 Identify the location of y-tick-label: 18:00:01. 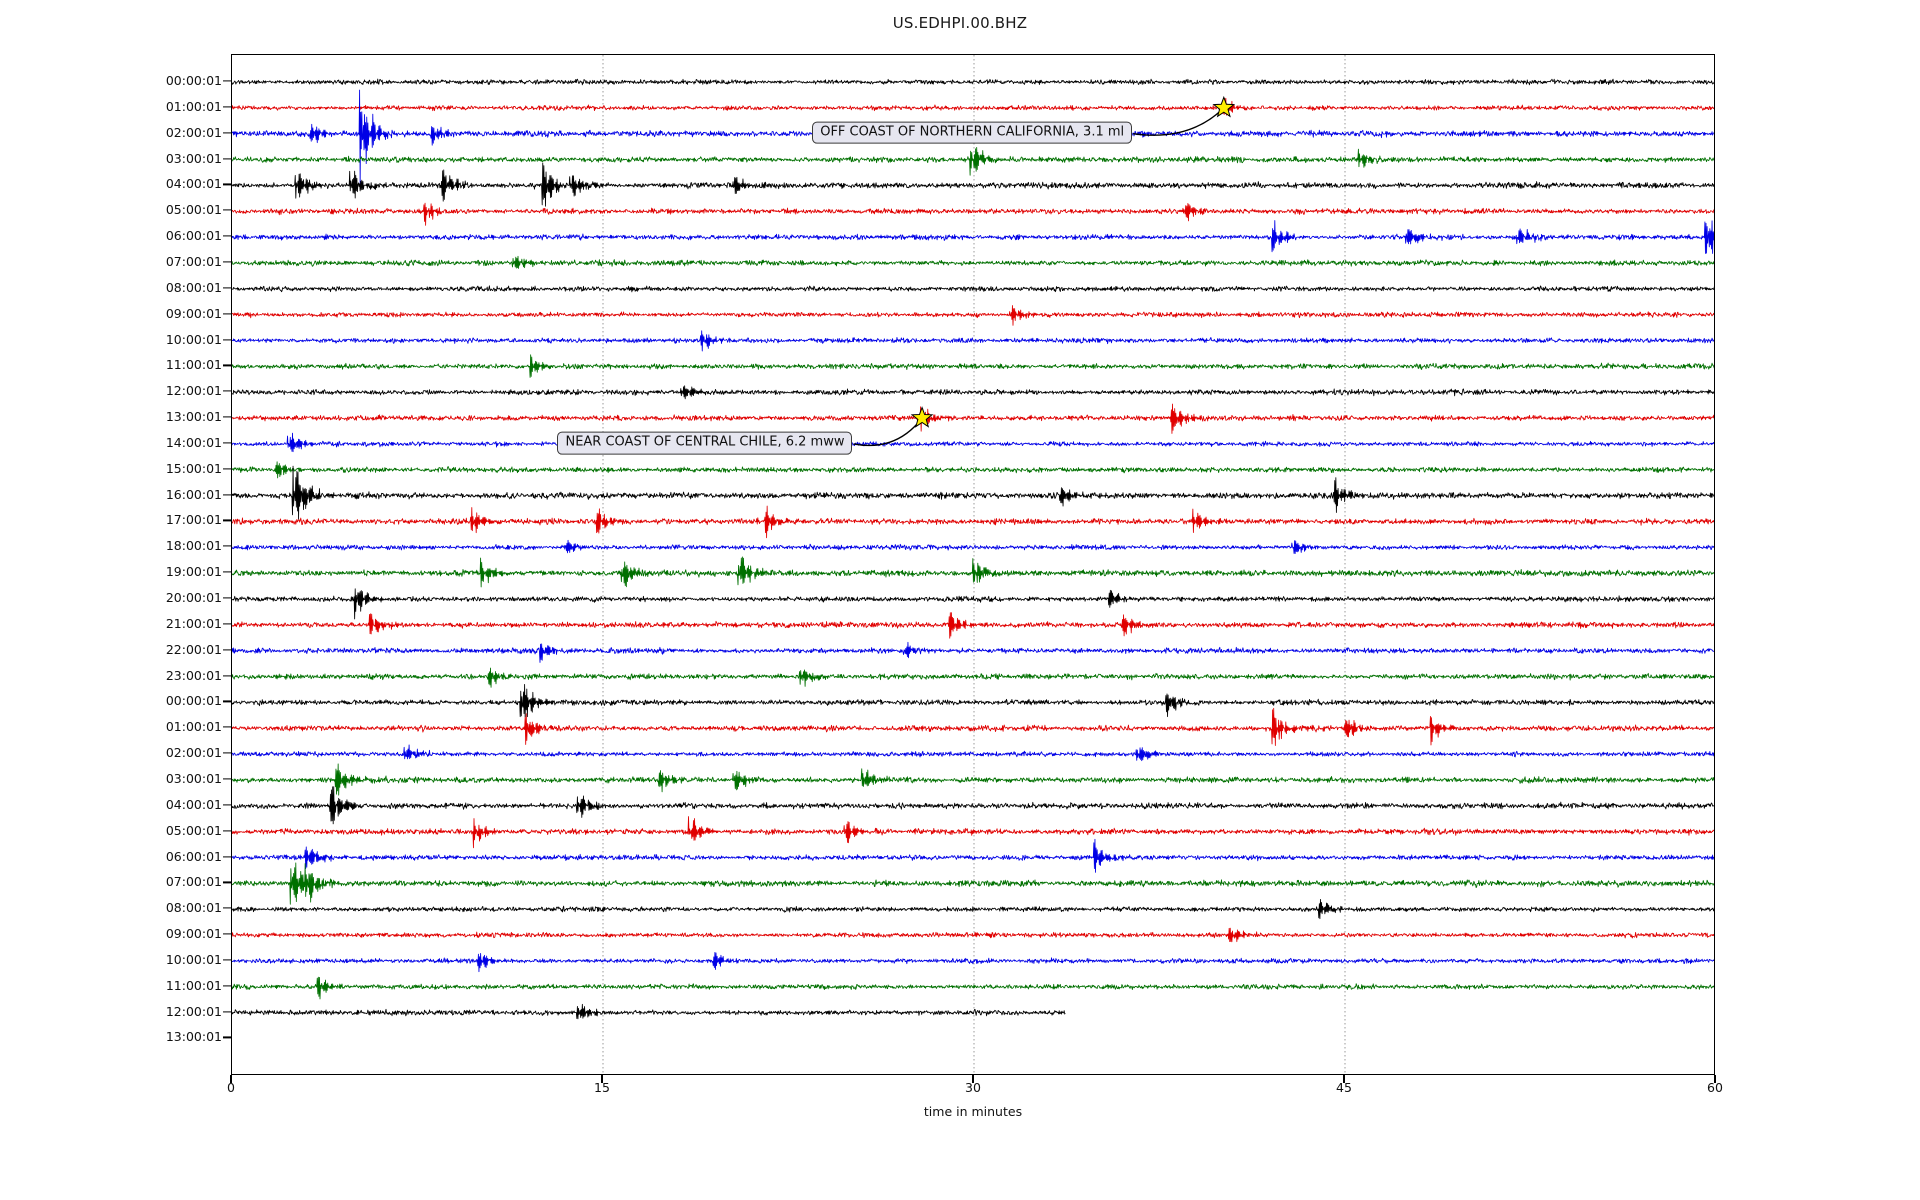
(193, 546).